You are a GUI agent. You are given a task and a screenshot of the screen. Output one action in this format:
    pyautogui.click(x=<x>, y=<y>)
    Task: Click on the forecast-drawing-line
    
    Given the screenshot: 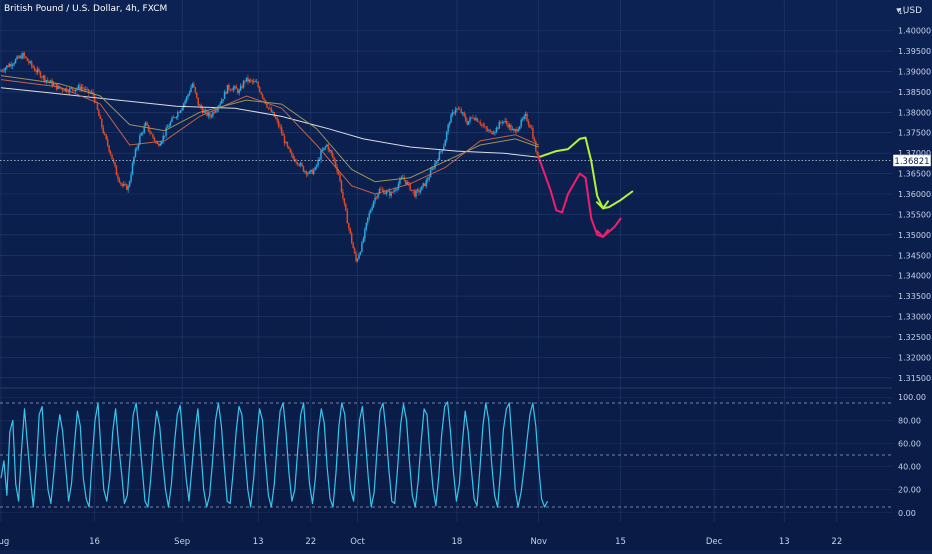 What is the action you would take?
    pyautogui.click(x=585, y=173)
    